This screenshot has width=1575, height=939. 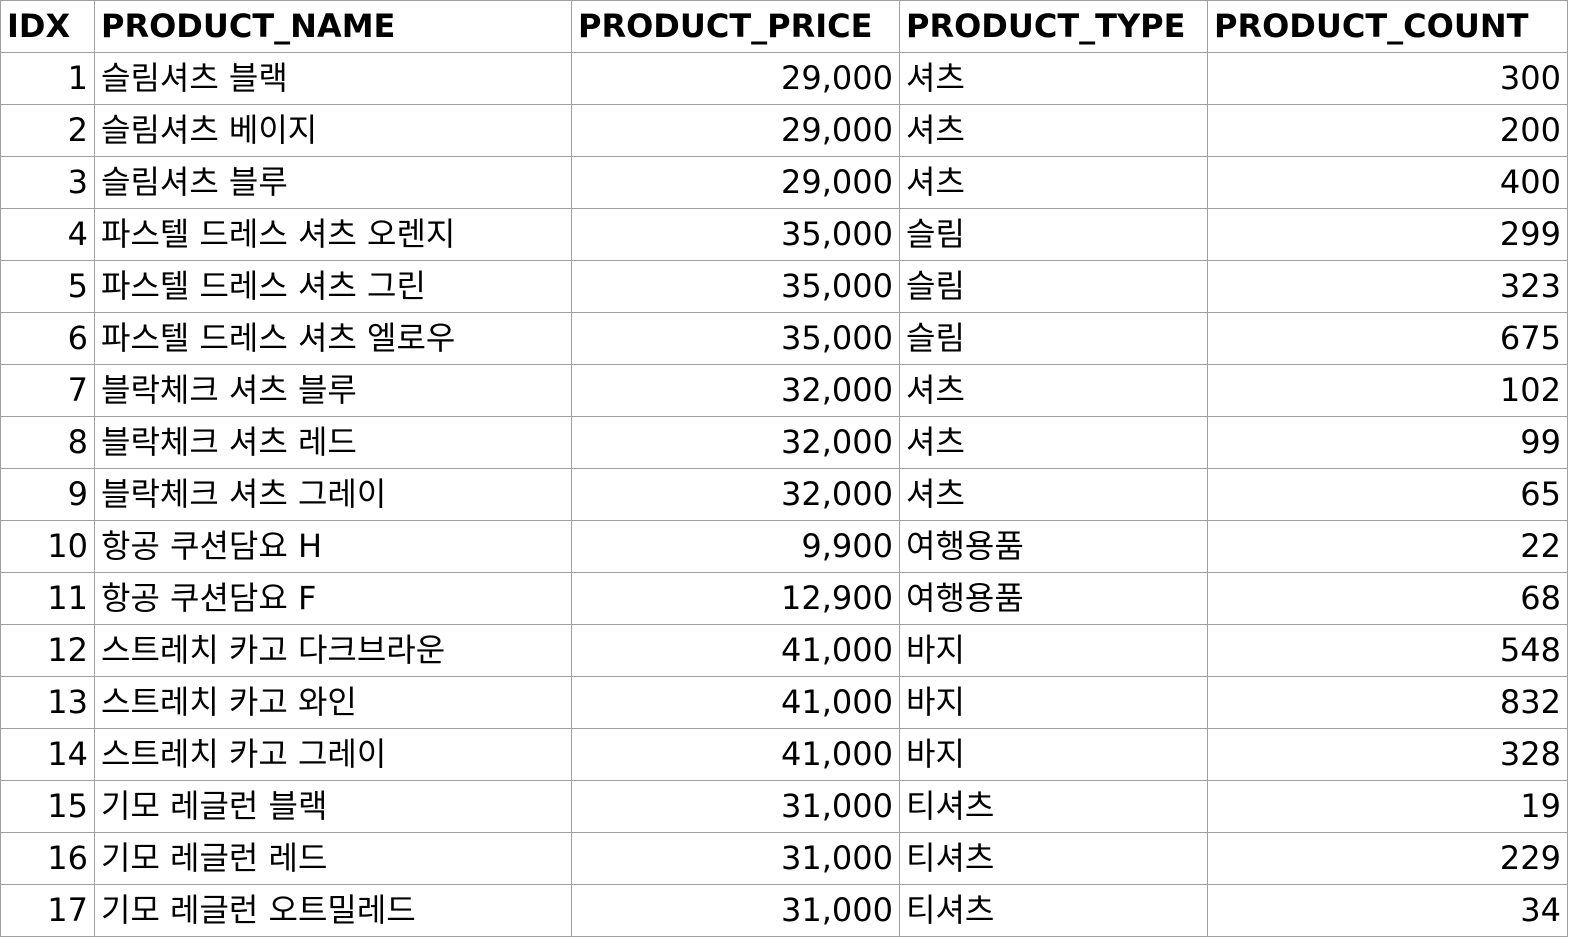 I want to click on cell-idx: 3, so click(x=47, y=182).